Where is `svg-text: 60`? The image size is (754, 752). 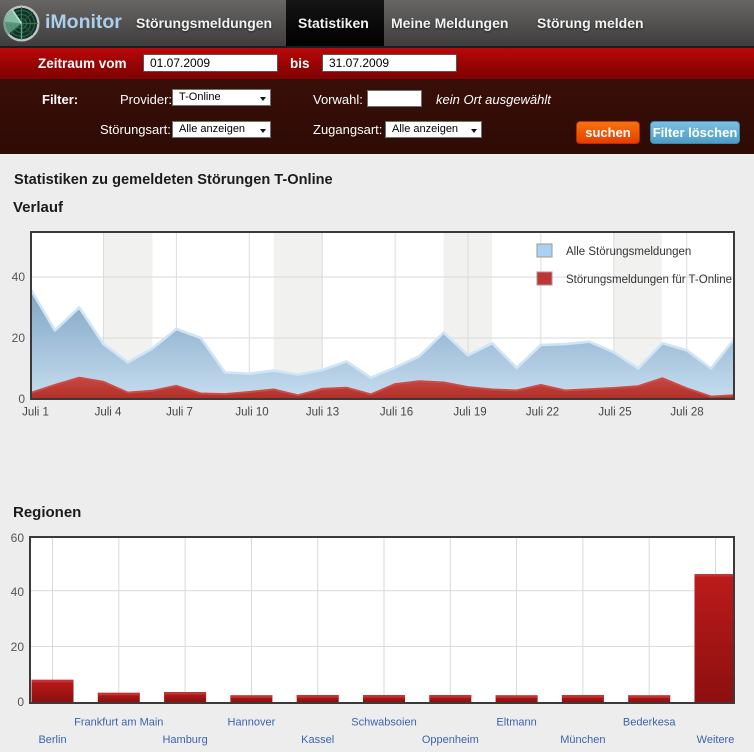
svg-text: 60 is located at coordinates (18, 538).